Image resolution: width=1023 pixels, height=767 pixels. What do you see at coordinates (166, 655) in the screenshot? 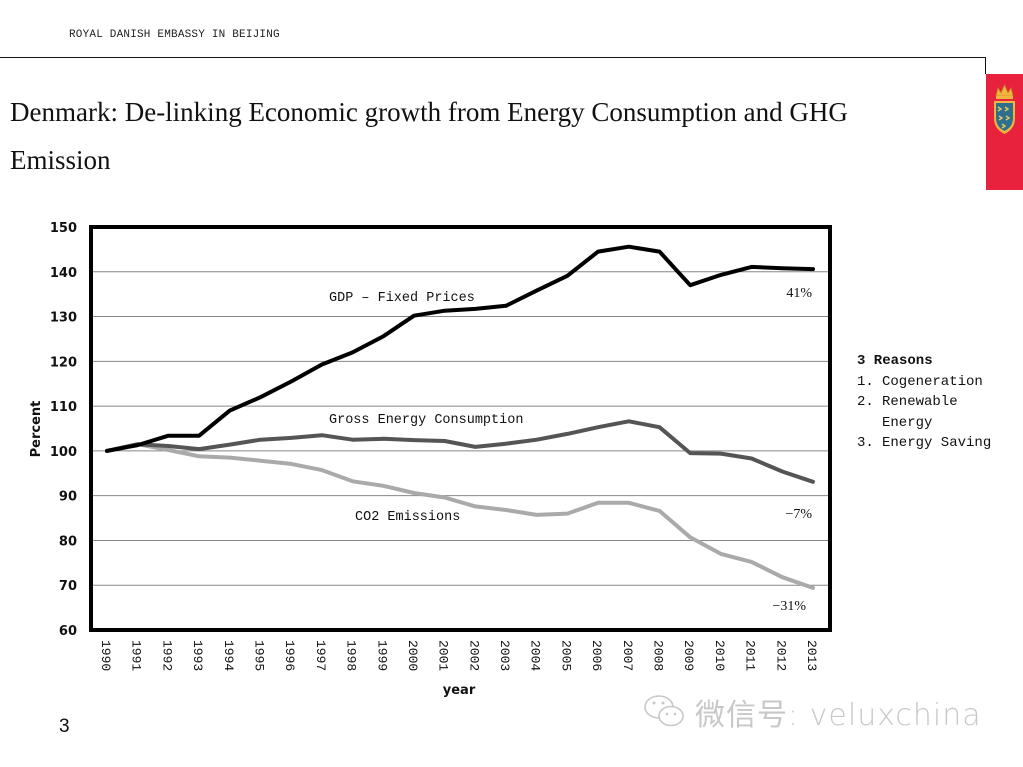
I see `x-tick-label: 1992` at bounding box center [166, 655].